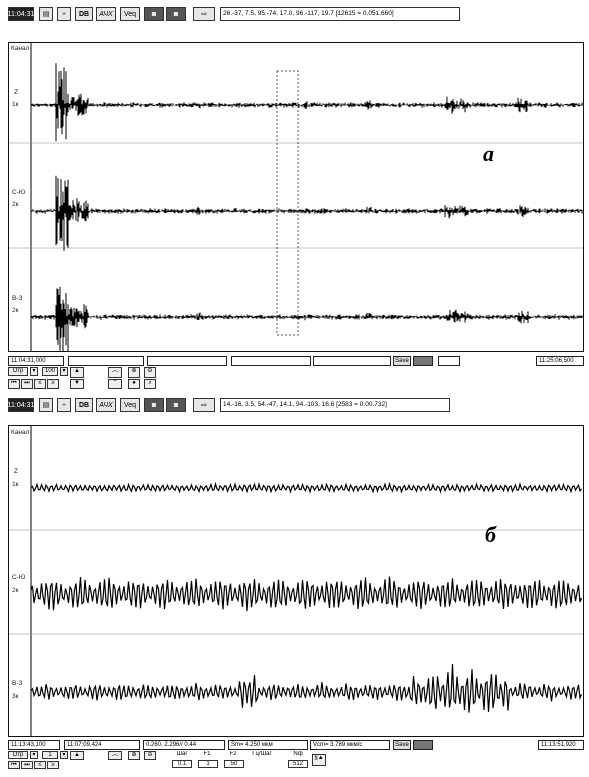  I want to click on zoom-reset-icon: ●, so click(134, 384).